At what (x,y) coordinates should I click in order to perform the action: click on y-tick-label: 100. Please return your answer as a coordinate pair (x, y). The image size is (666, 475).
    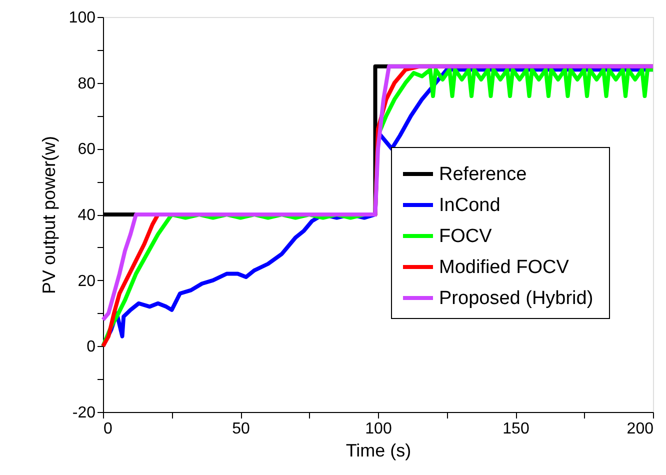
    Looking at the image, I should click on (82, 18).